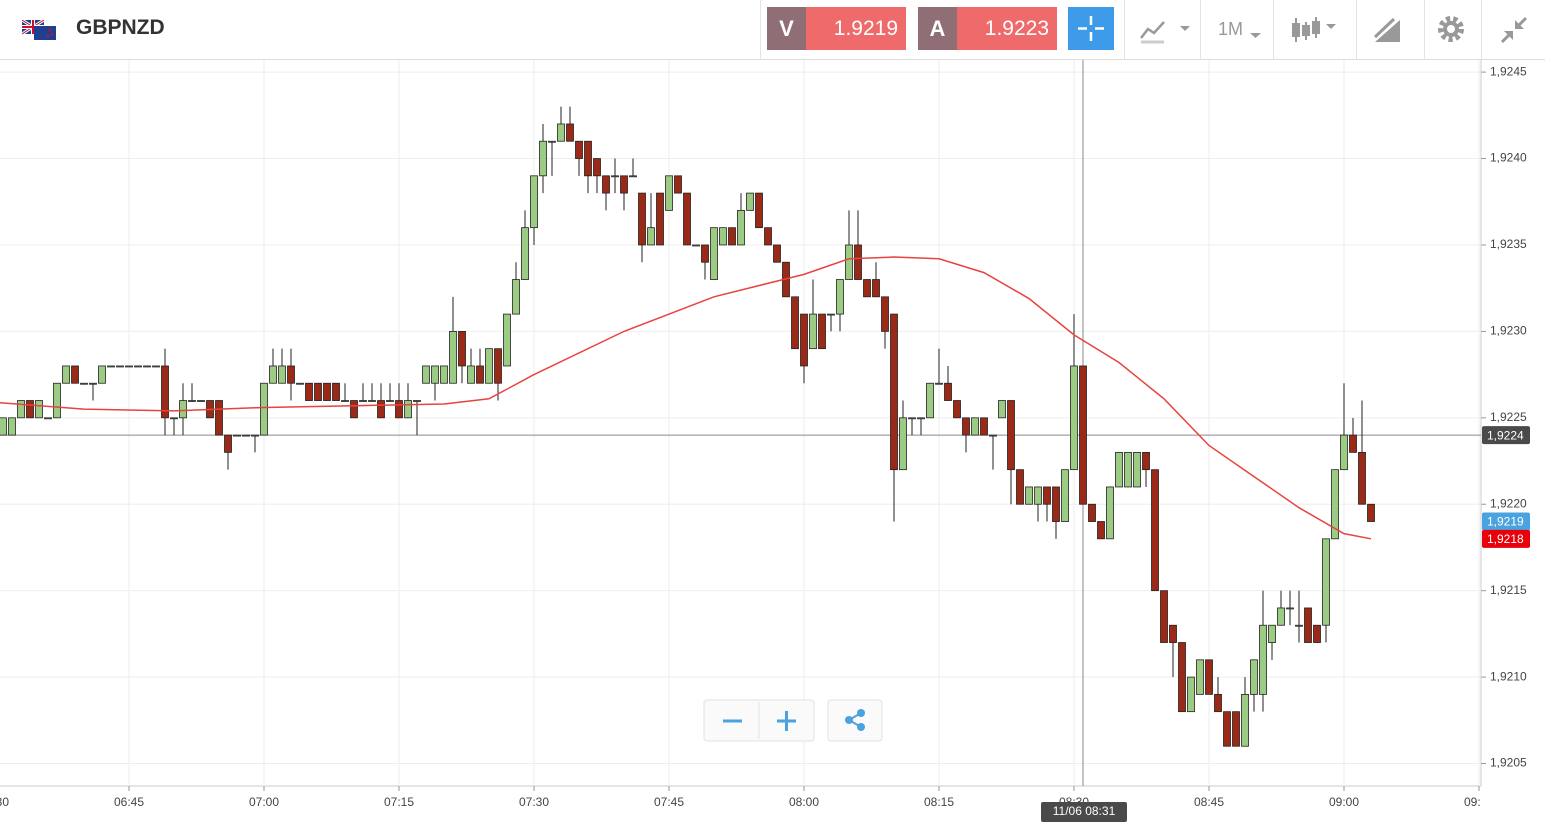 The height and width of the screenshot is (824, 1545). What do you see at coordinates (786, 721) in the screenshot?
I see `zoom-in` at bounding box center [786, 721].